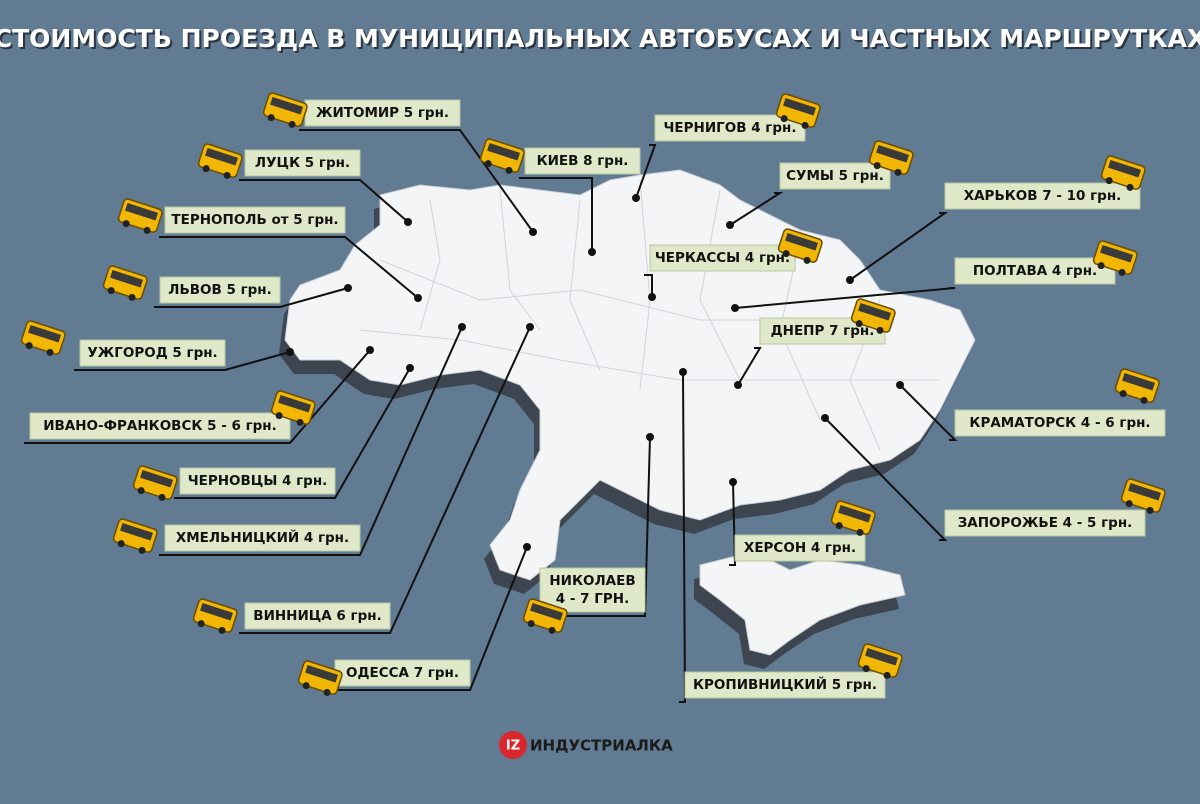 Image resolution: width=1200 pixels, height=804 pixels. I want to click on city-label: ЛУЦК 5 грн., so click(302, 163).